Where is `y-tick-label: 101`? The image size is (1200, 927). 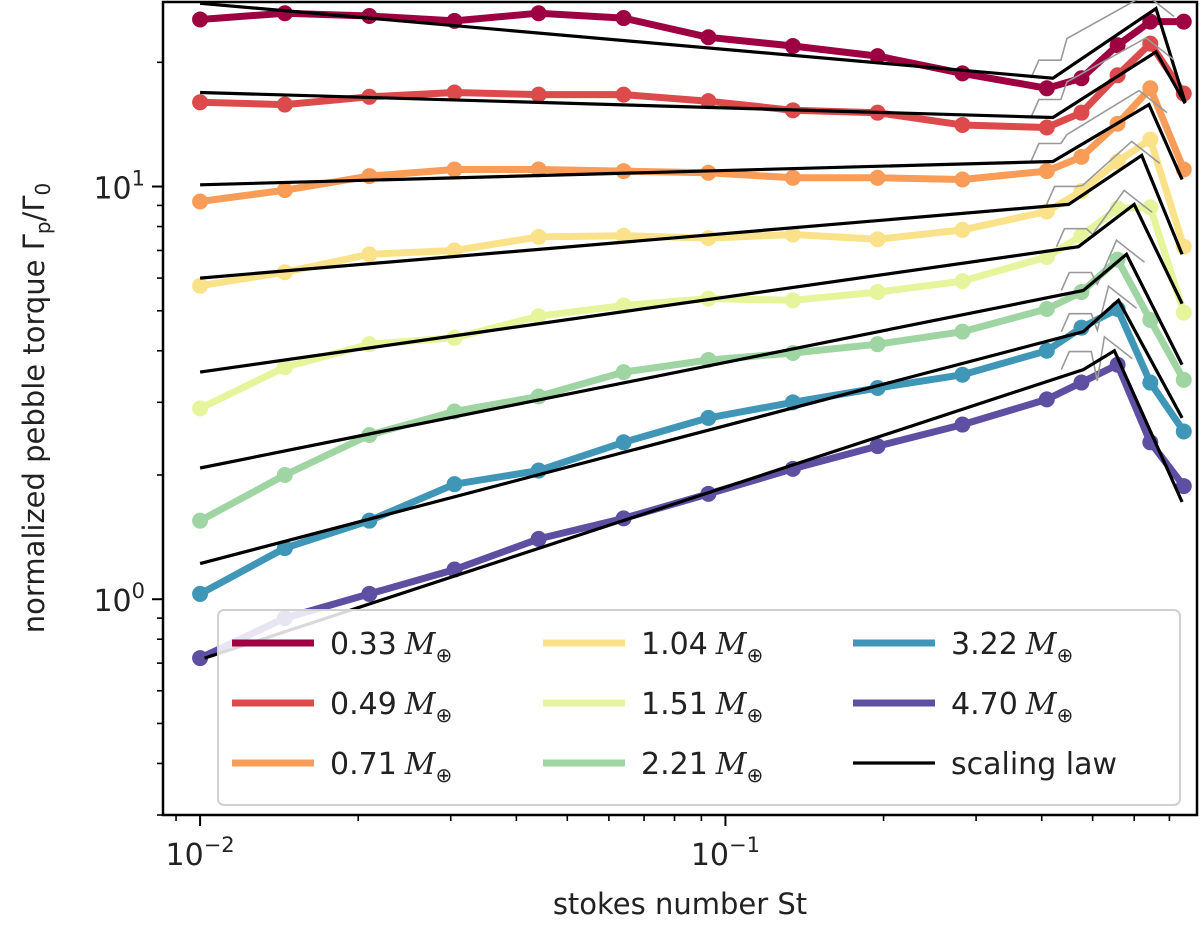
y-tick-label: 101 is located at coordinates (119, 187).